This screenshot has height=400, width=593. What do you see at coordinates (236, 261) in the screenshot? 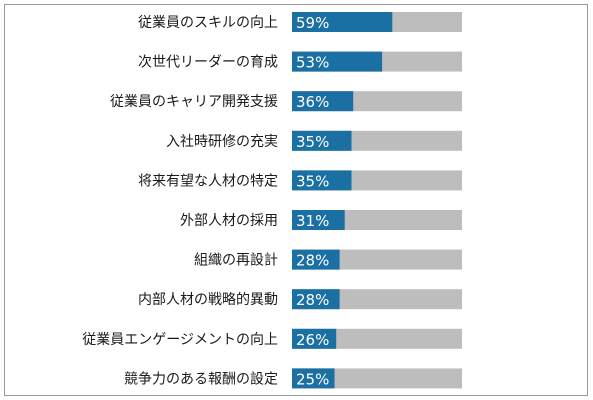
I see `category-label: 組織の再設計` at bounding box center [236, 261].